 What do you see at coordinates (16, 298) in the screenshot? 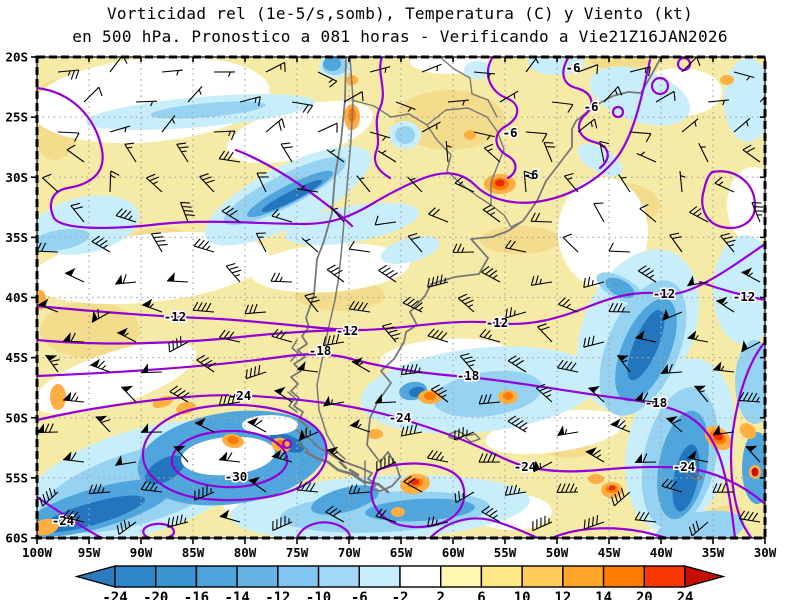
I see `latitude-axis: 20S 25S 30S 35S 40S 45S 50S 55S 60S` at bounding box center [16, 298].